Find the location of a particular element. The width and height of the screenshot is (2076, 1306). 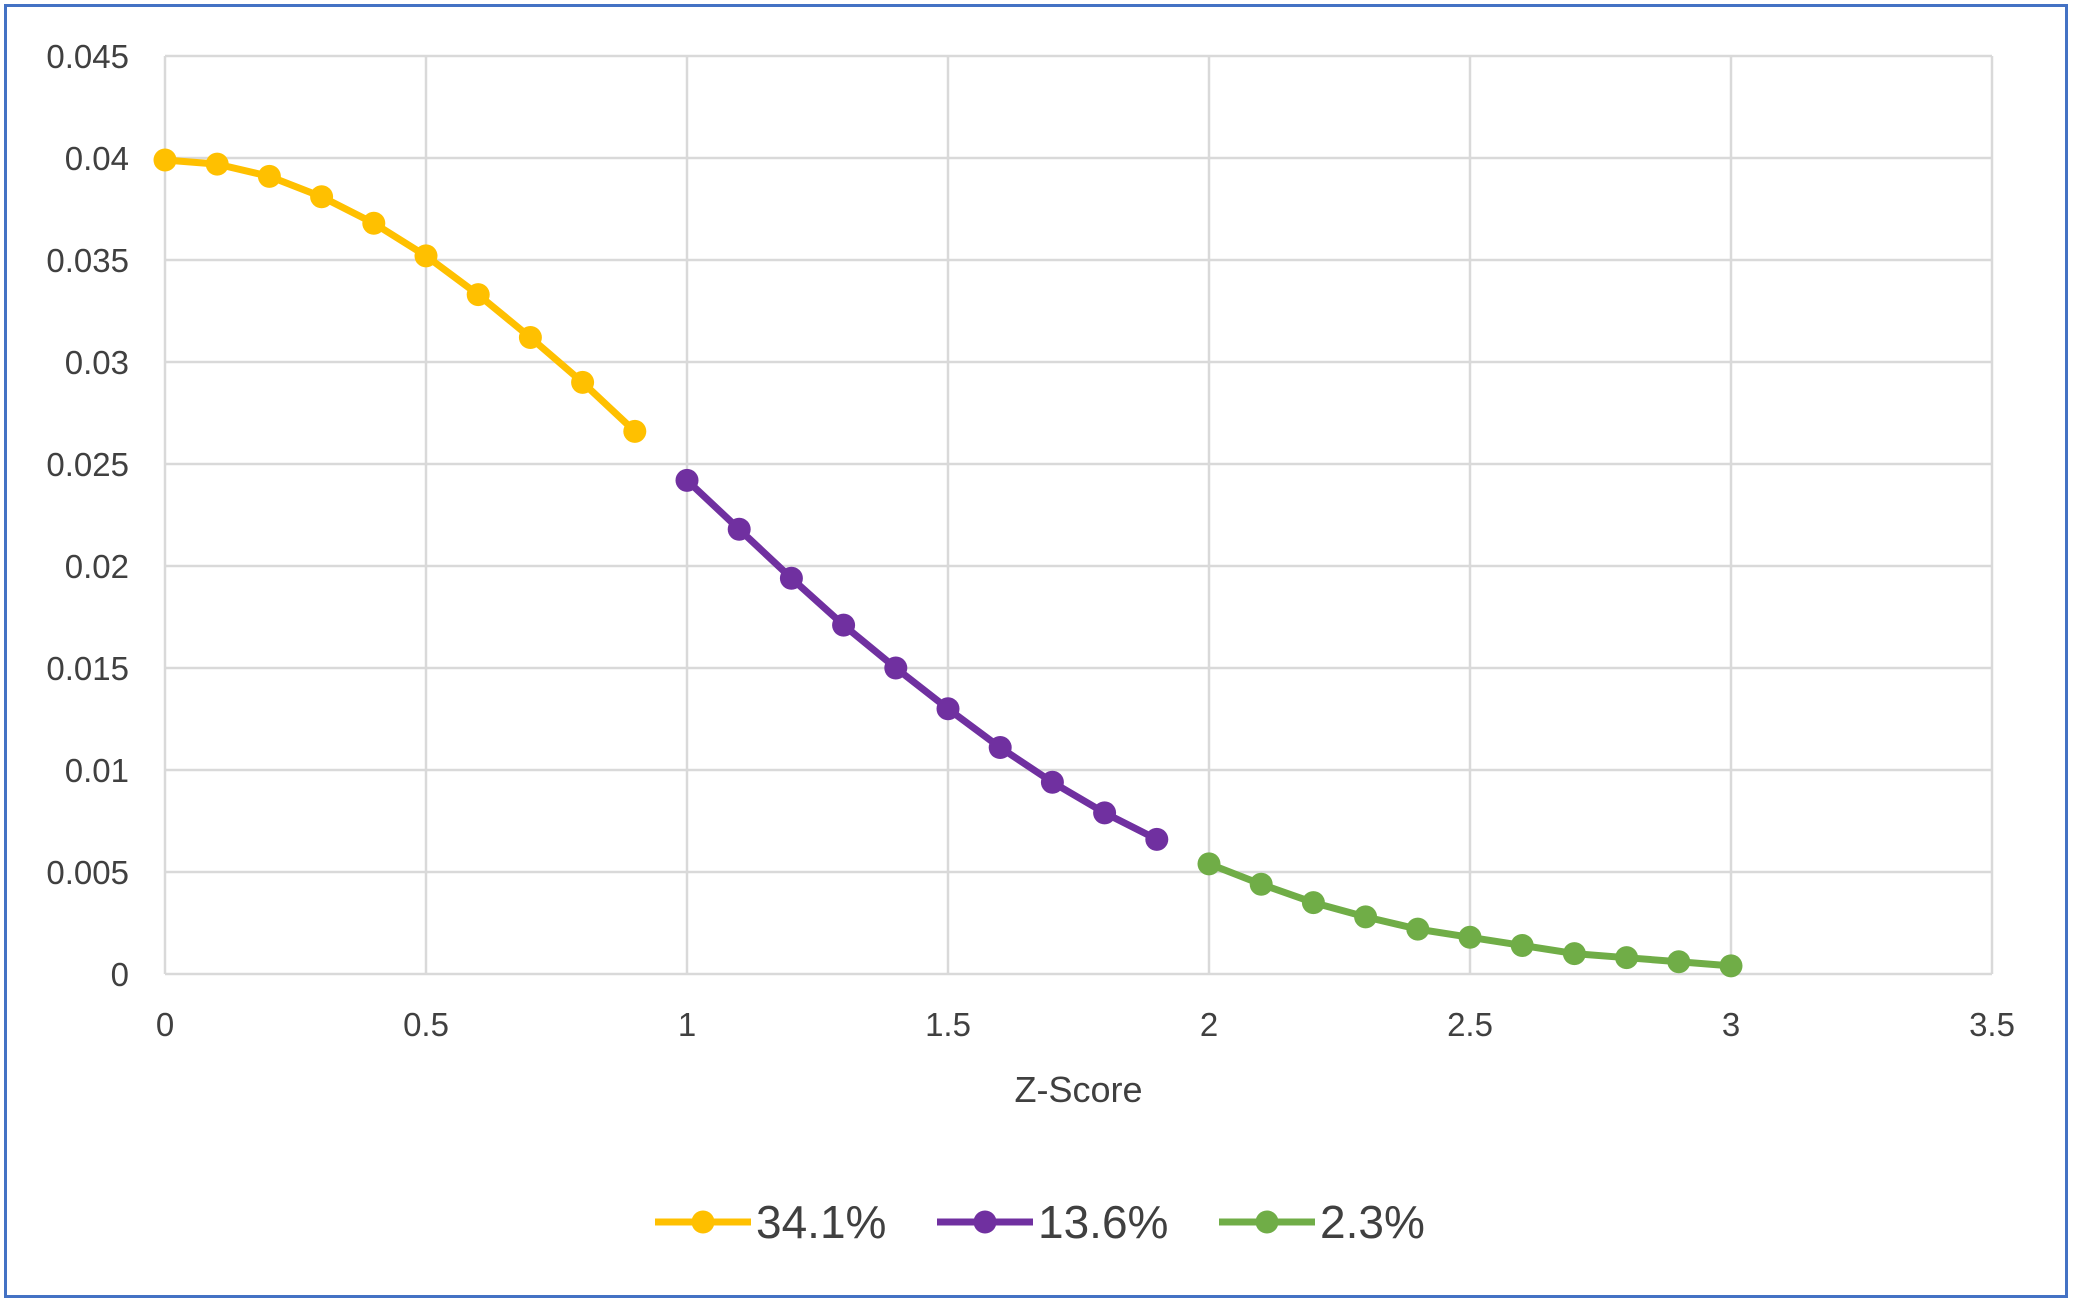

y-tick-label: 0.04 is located at coordinates (97, 158).